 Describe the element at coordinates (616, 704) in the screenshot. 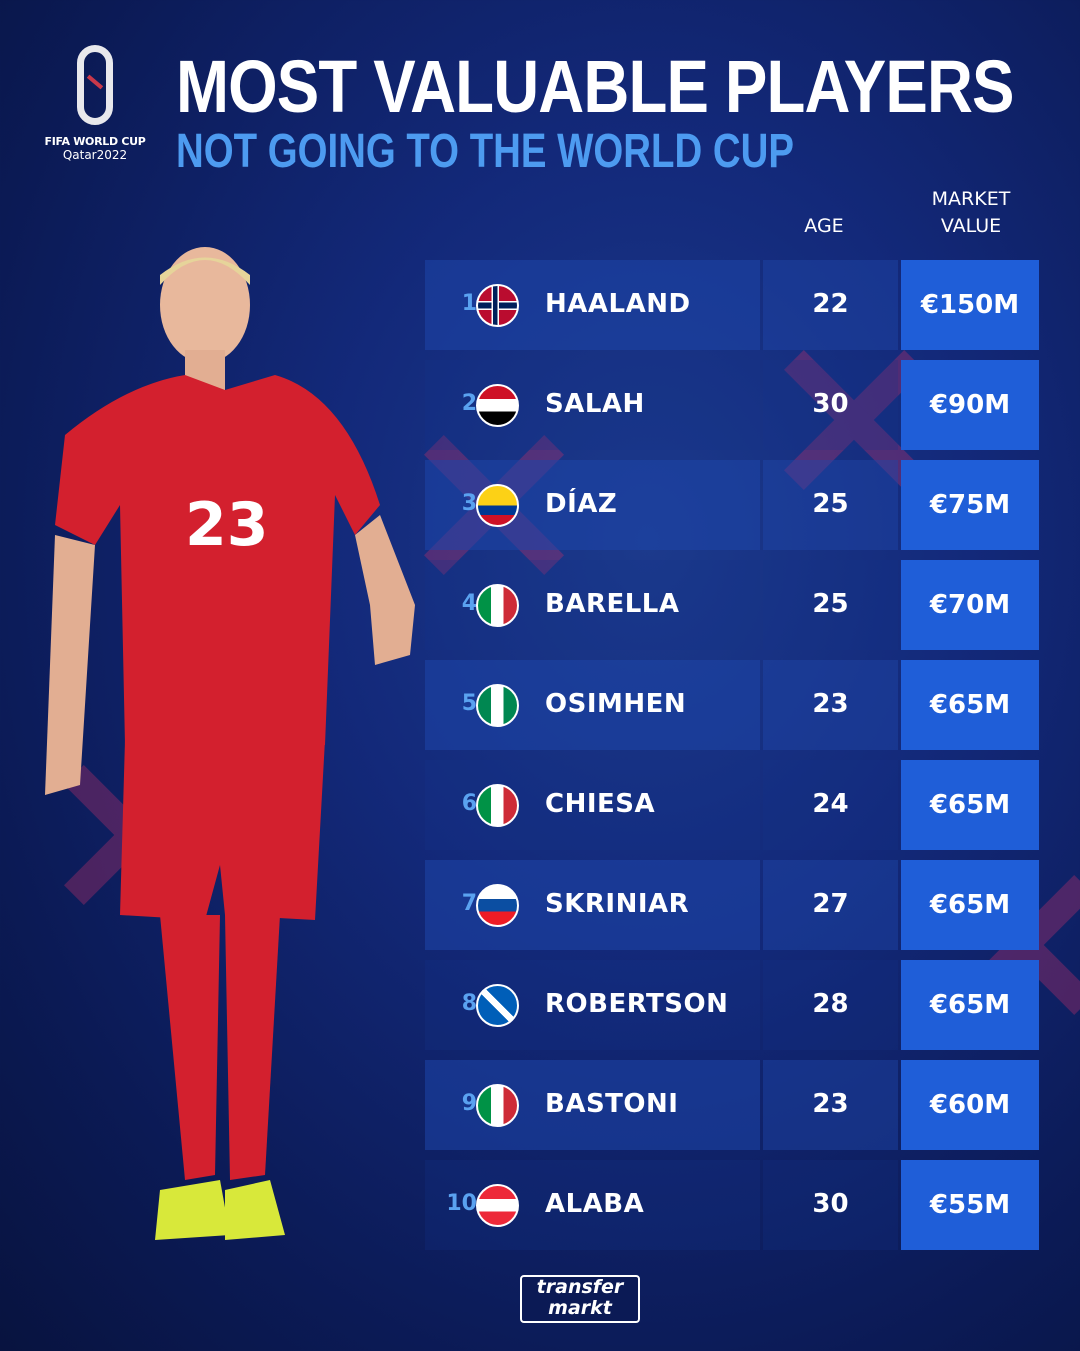

I see `player-name: OSIMHEN` at that location.